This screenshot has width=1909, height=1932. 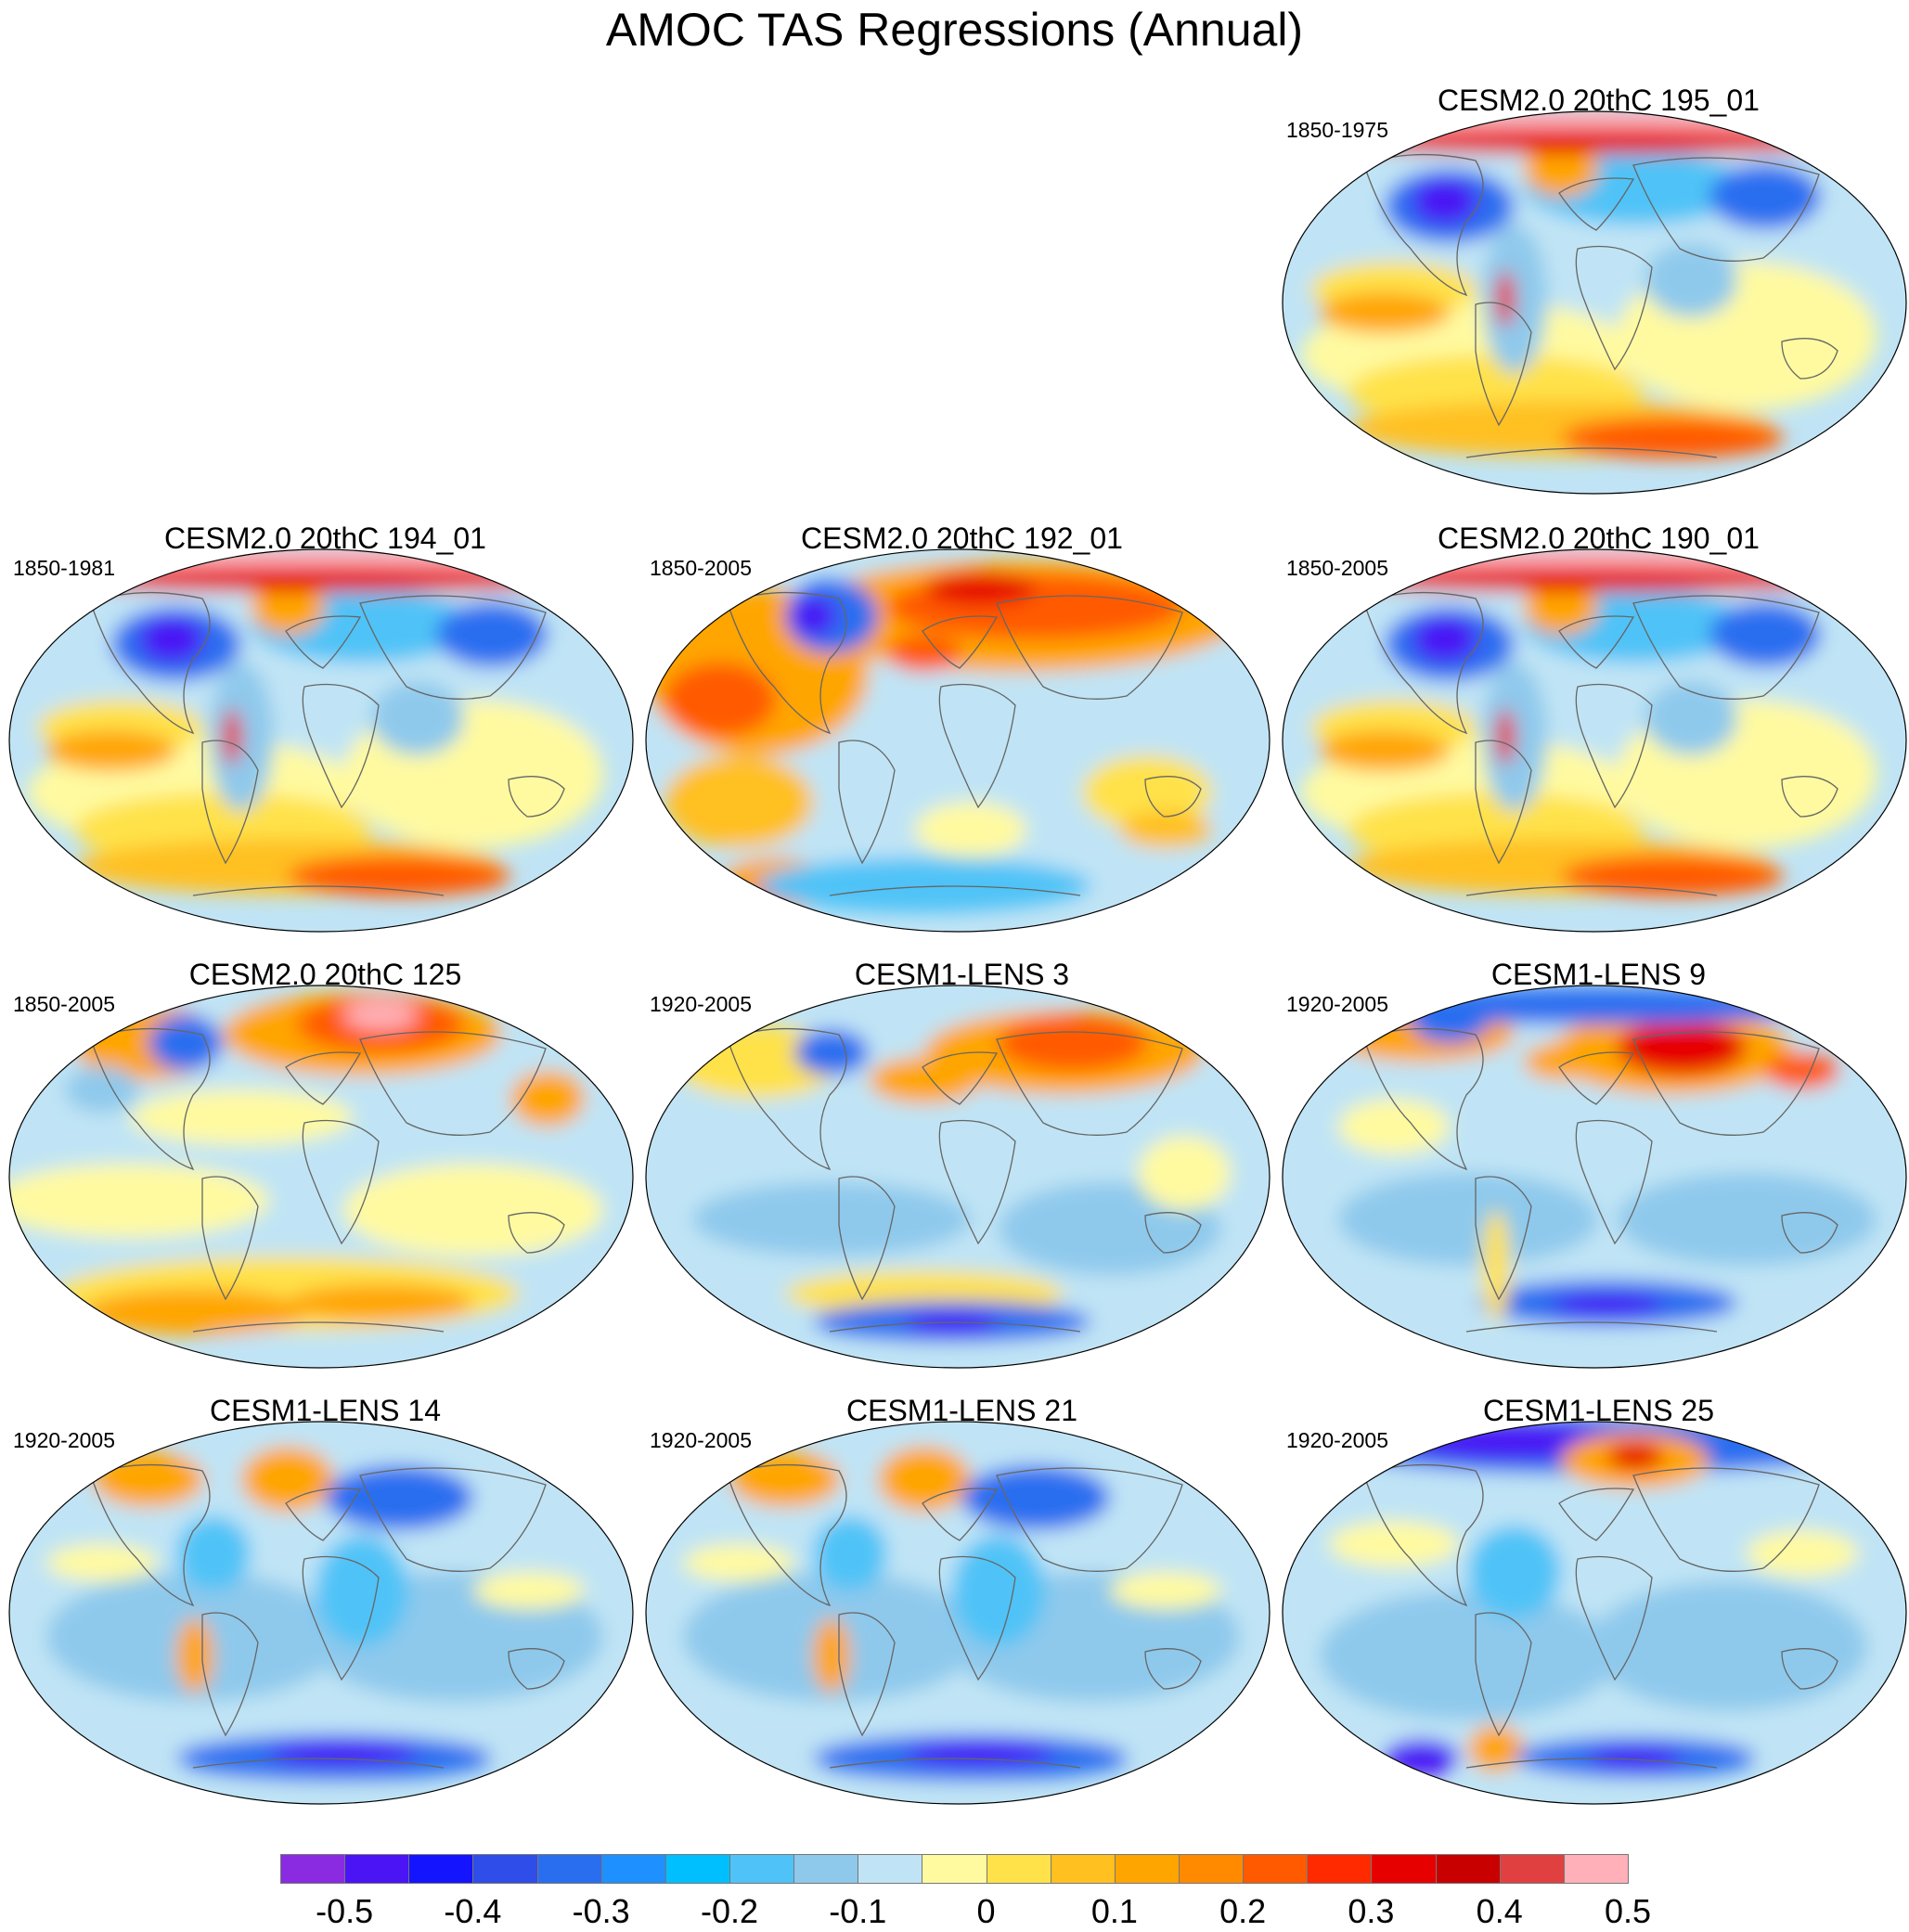 I want to click on map-panel: CESM1-LENS 14 1920-2005, so click(x=325, y=1610).